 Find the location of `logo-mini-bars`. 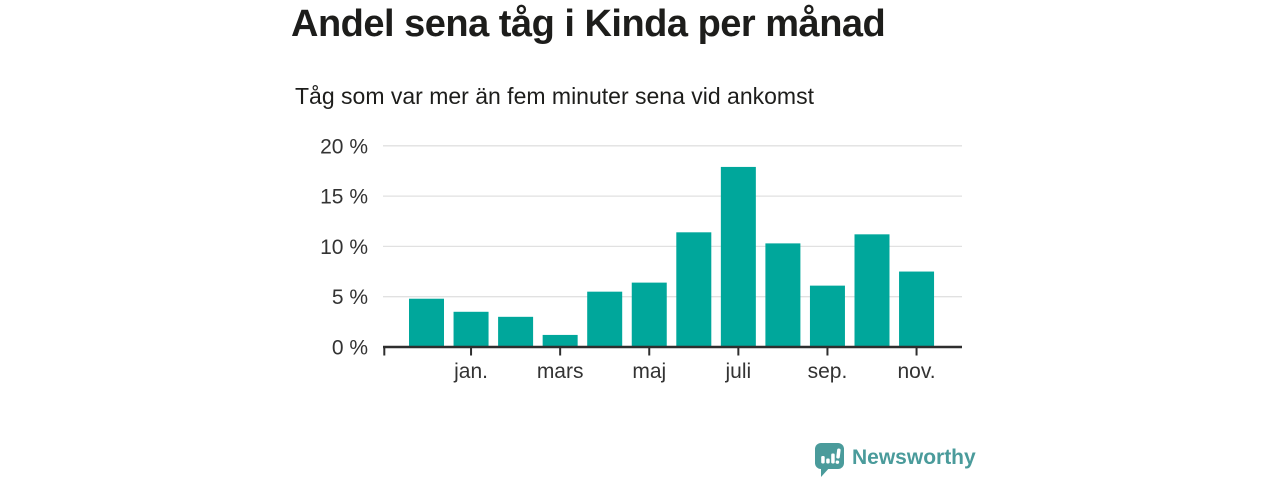

logo-mini-bars is located at coordinates (831, 456).